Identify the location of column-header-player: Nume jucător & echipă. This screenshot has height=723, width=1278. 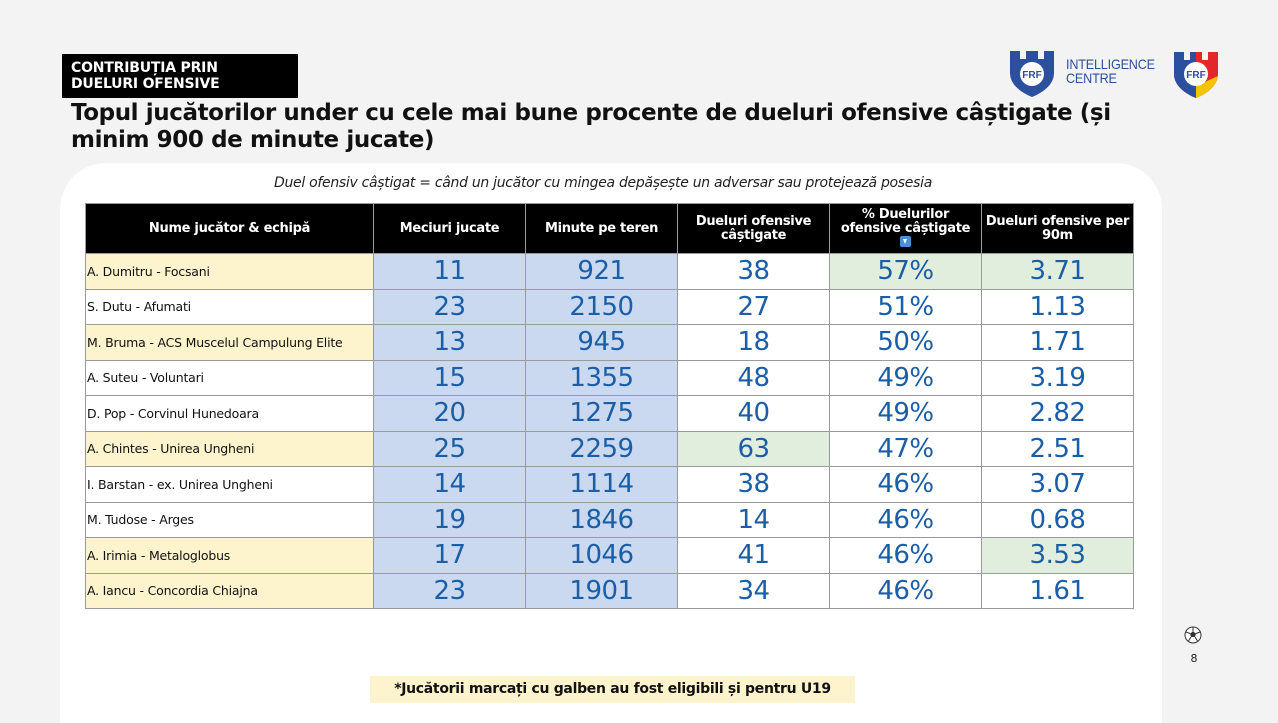
(229, 228).